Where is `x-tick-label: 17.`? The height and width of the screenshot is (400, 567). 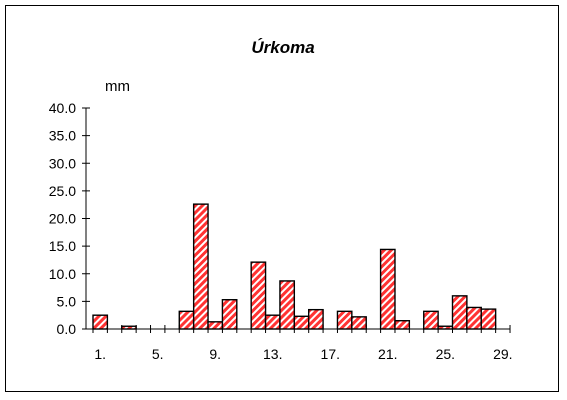
x-tick-label: 17. is located at coordinates (330, 354).